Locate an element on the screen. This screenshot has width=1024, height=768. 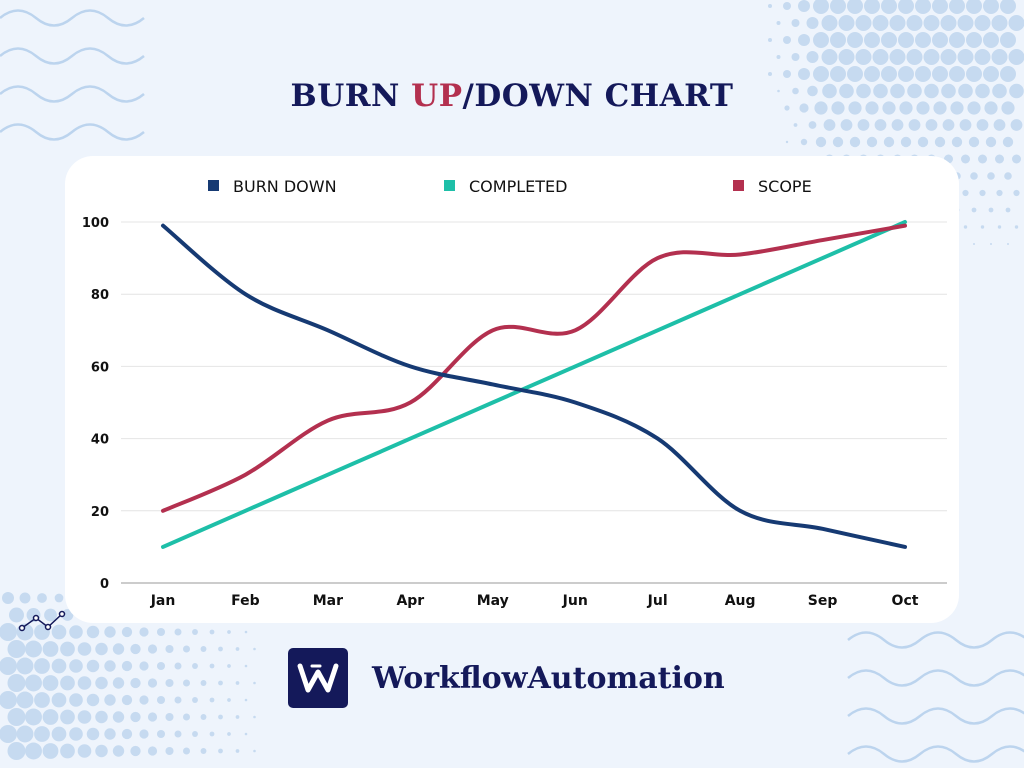
x-tick-label: Aug is located at coordinates (740, 601).